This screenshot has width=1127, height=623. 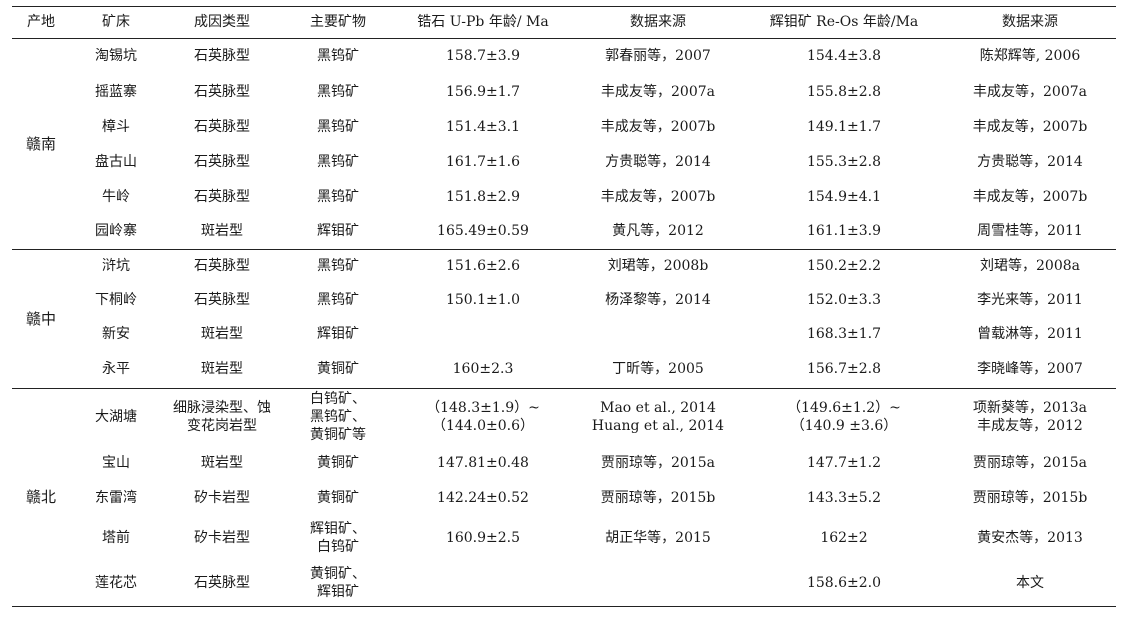 What do you see at coordinates (658, 497) in the screenshot?
I see `upb-source-cell: 贾丽琼等，2015b` at bounding box center [658, 497].